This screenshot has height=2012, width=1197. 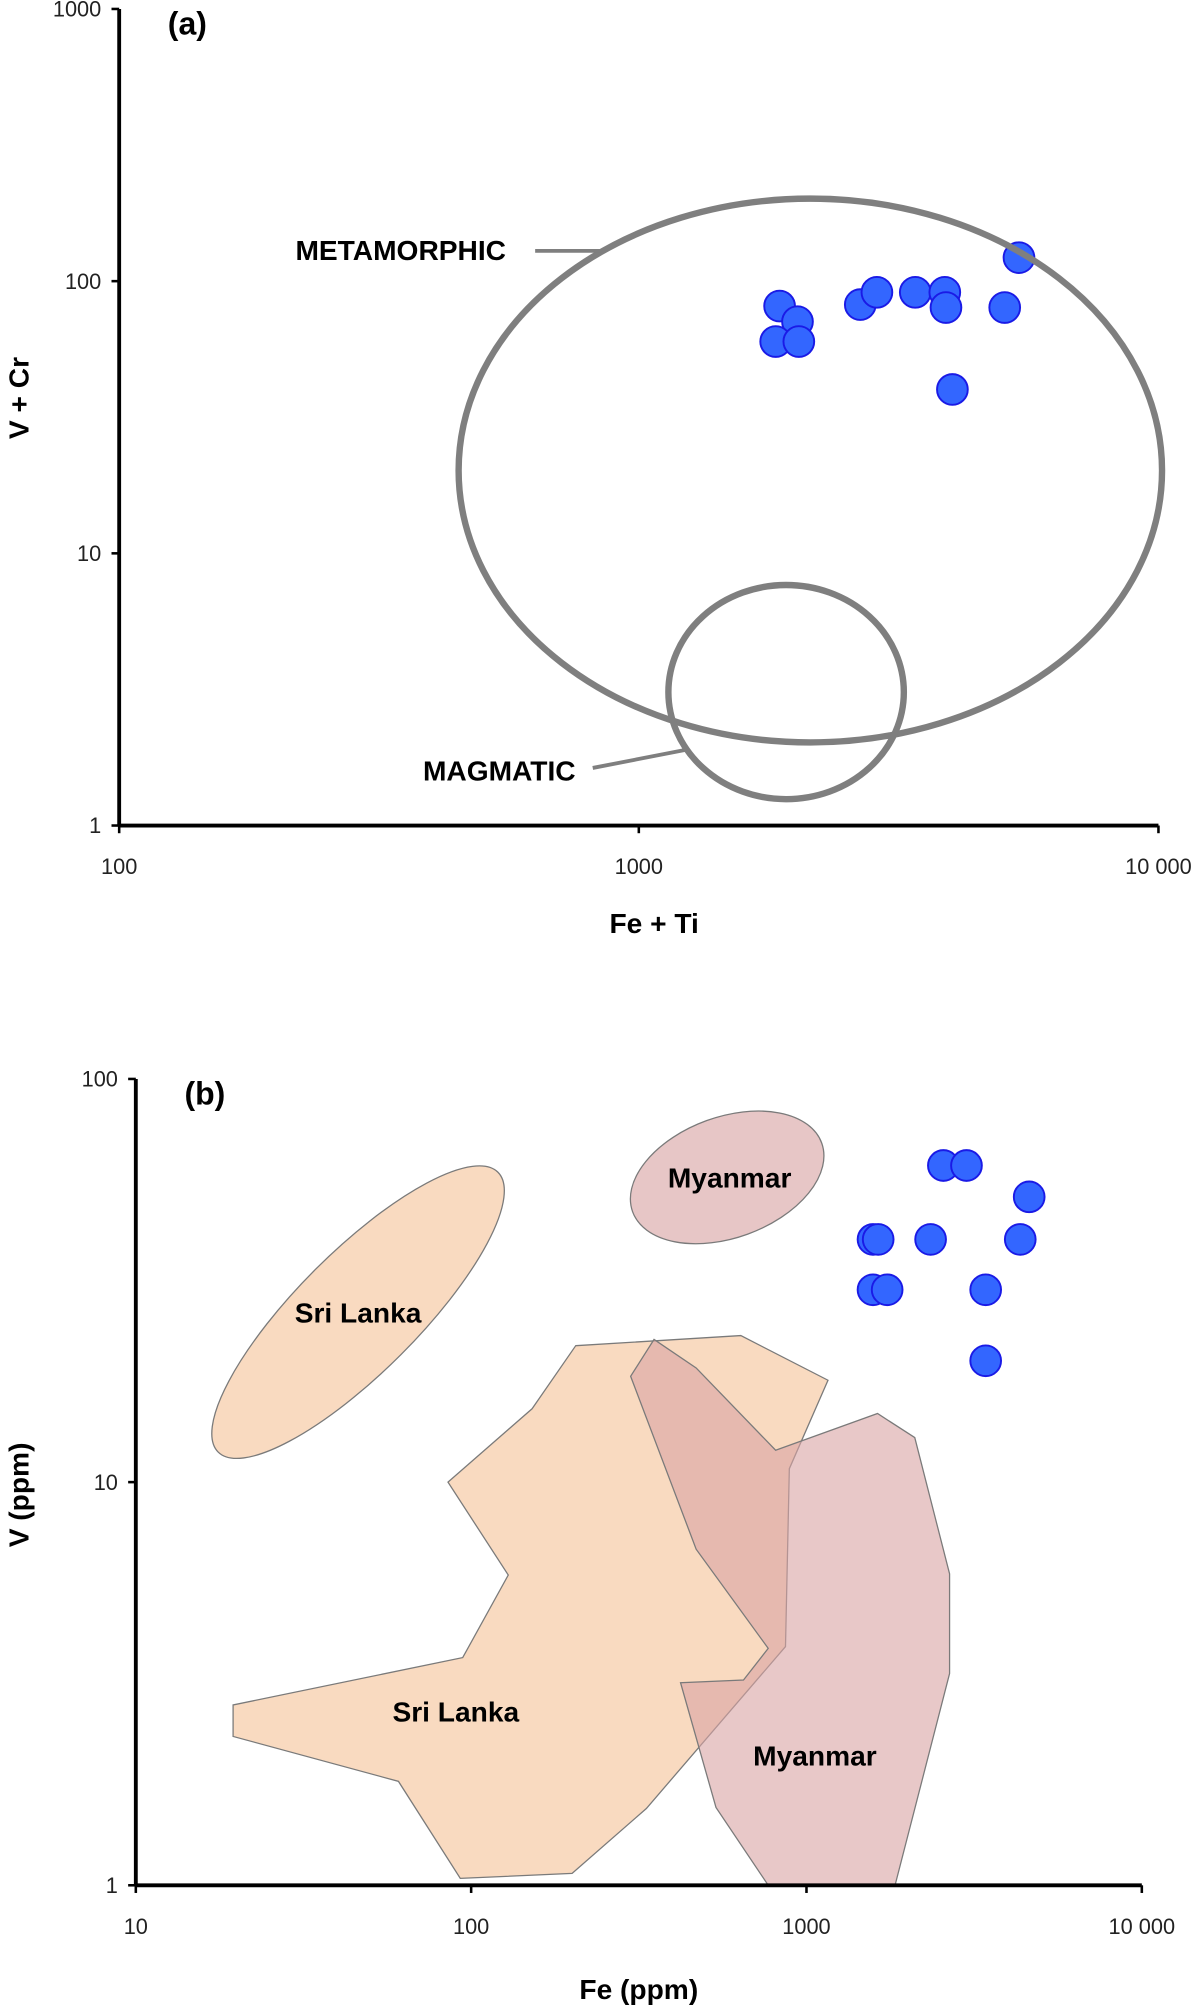 What do you see at coordinates (639, 759) in the screenshot?
I see `leader-line` at bounding box center [639, 759].